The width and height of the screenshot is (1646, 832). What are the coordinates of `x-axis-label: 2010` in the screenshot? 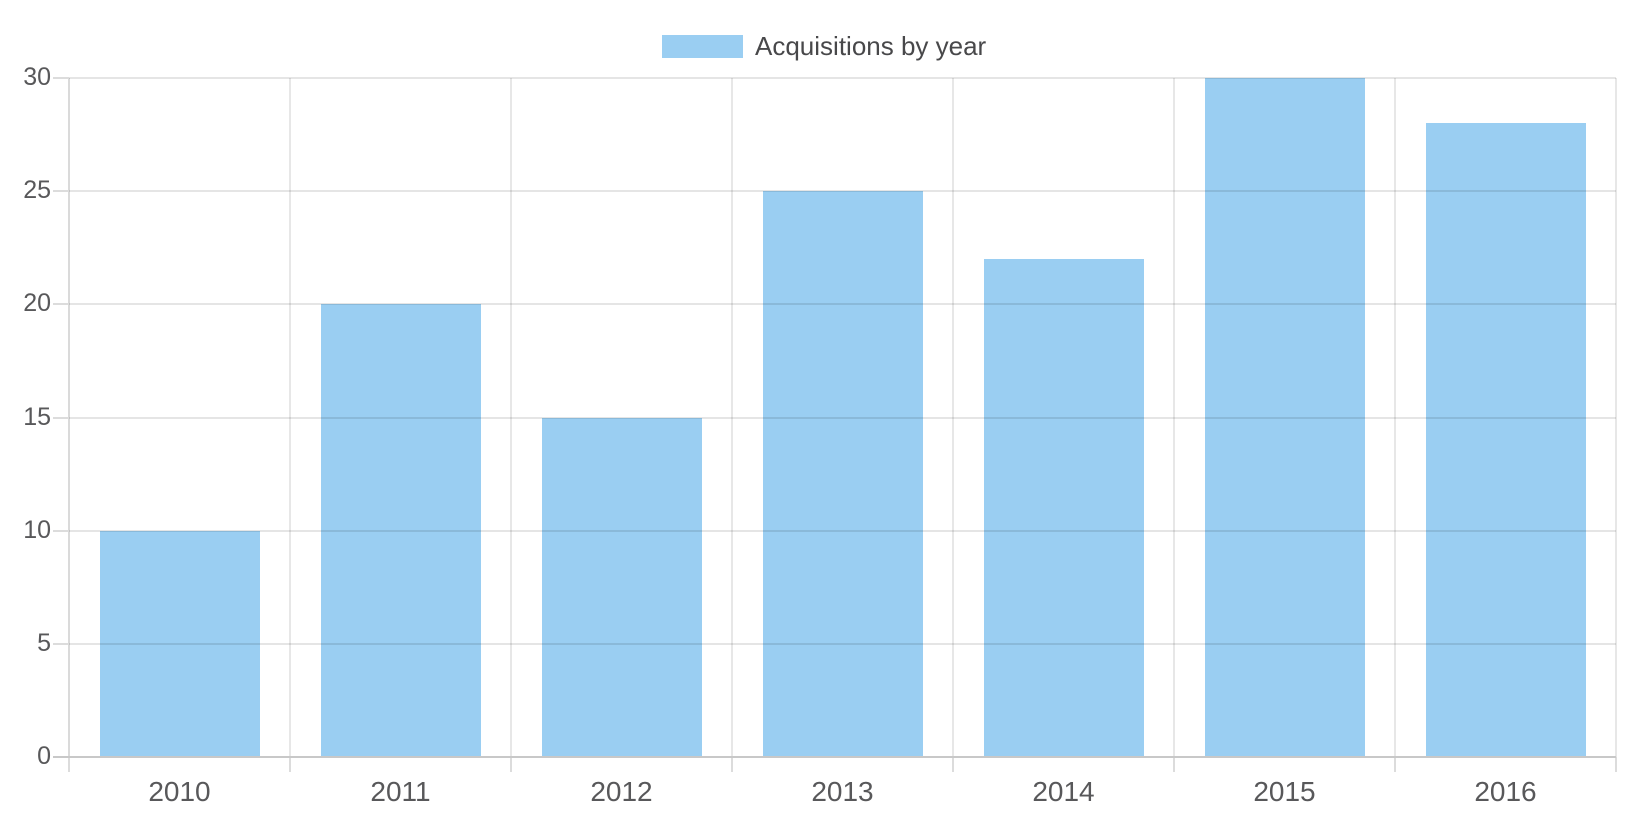 It's located at (179, 791).